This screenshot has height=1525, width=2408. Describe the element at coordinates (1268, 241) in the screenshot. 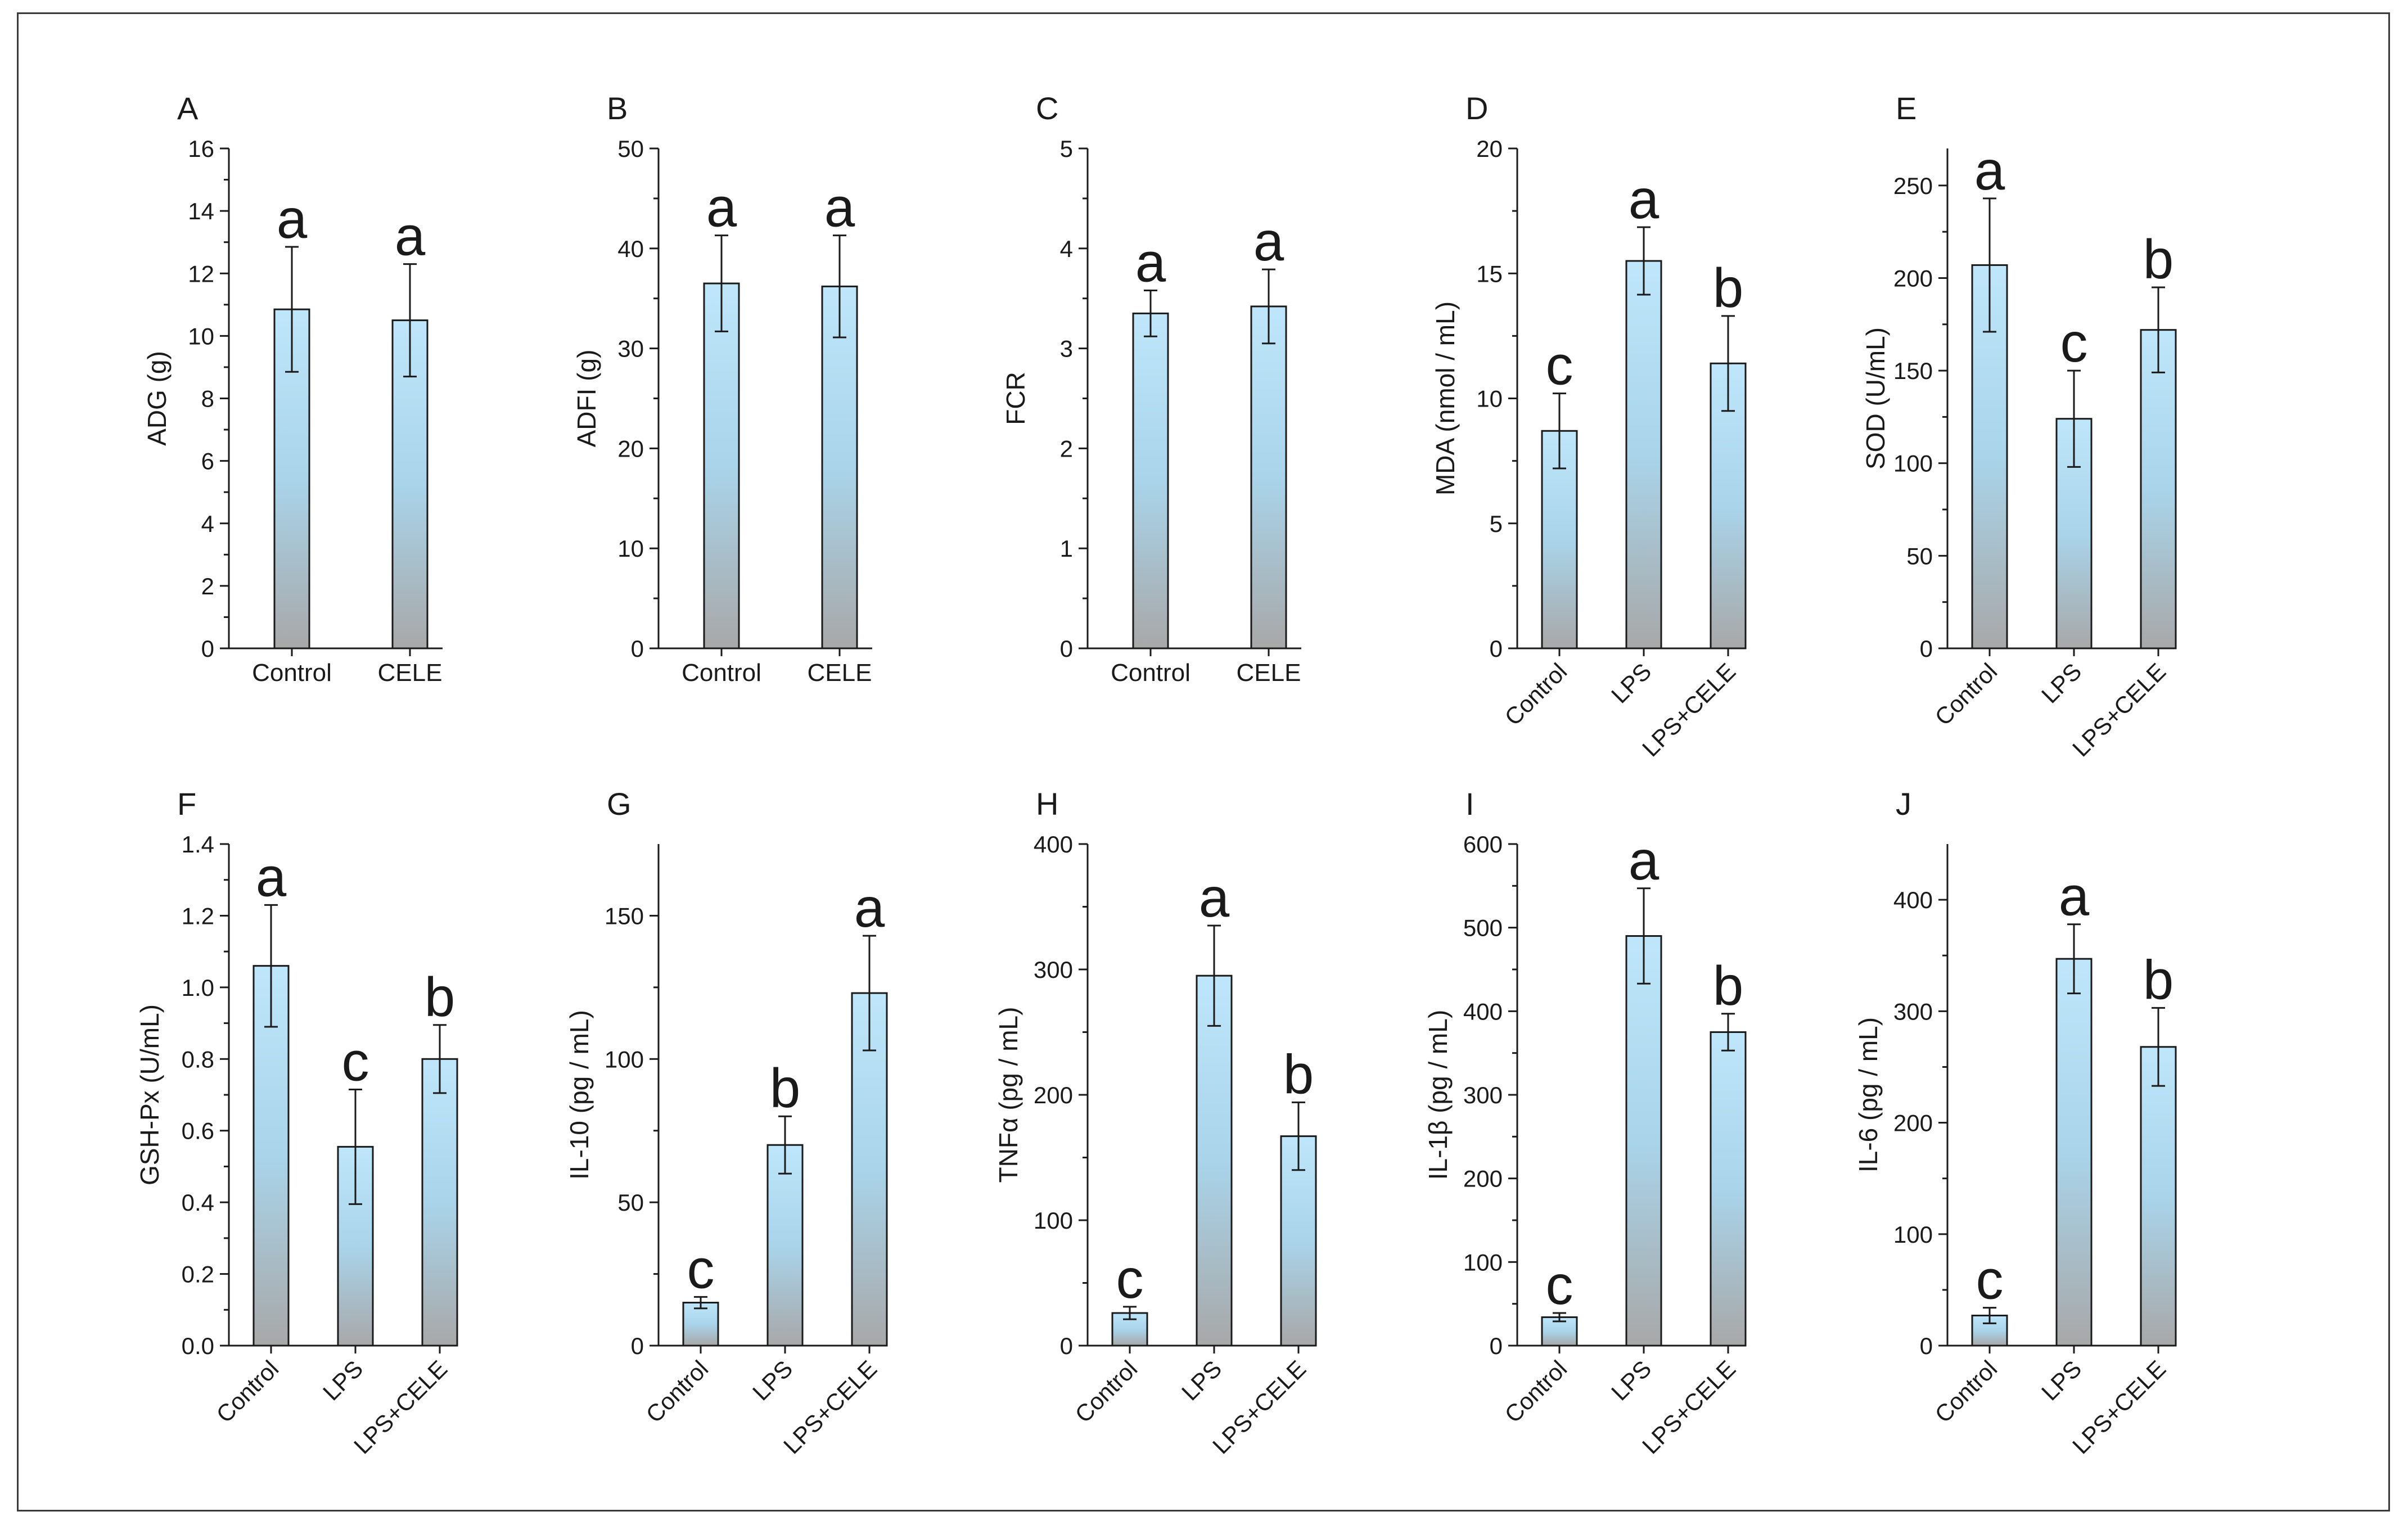

I see `significance-letter-c-2: a` at that location.